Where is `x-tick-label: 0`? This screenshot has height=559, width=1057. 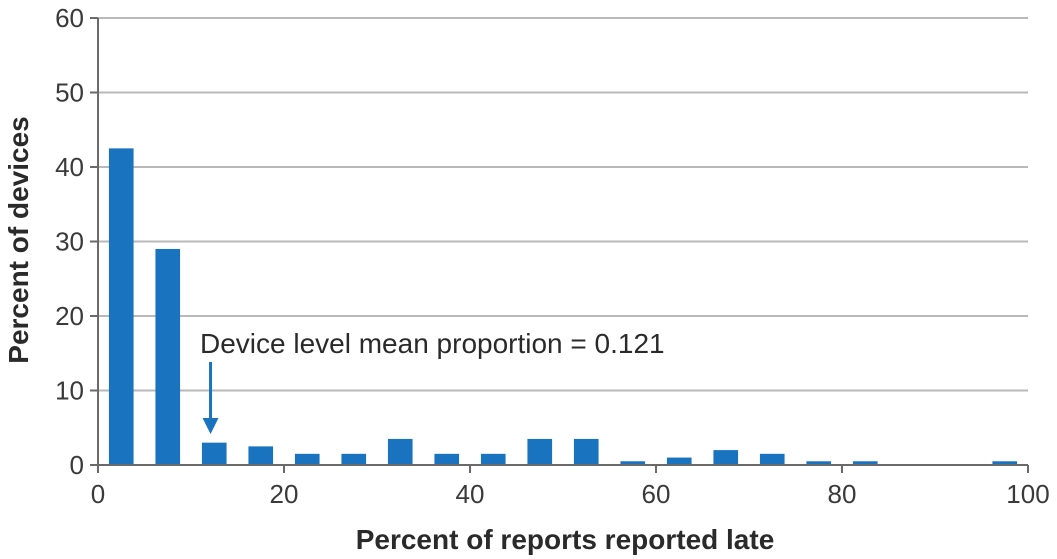 x-tick-label: 0 is located at coordinates (98, 494).